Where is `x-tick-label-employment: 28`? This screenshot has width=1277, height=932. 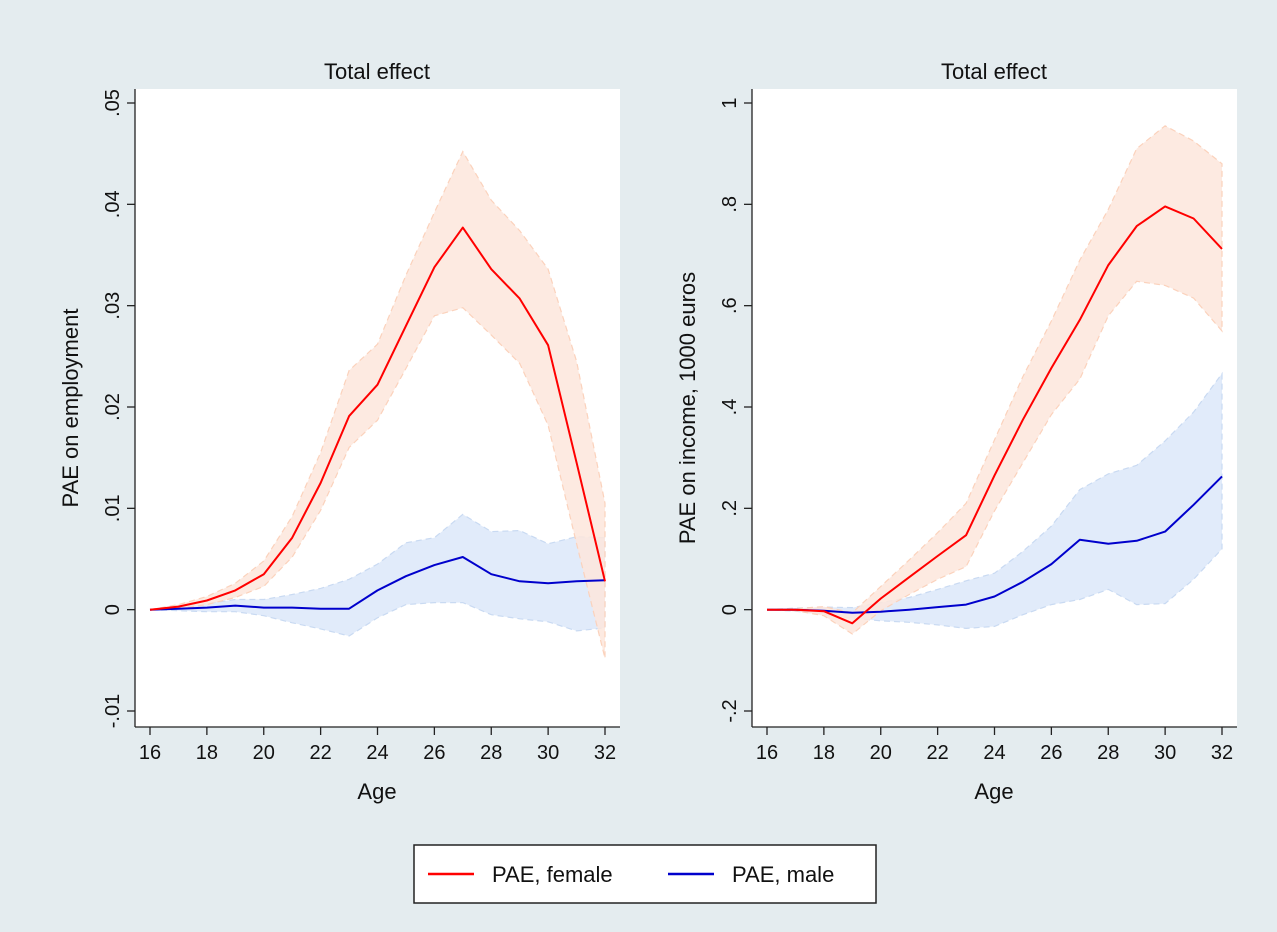 x-tick-label-employment: 28 is located at coordinates (491, 753).